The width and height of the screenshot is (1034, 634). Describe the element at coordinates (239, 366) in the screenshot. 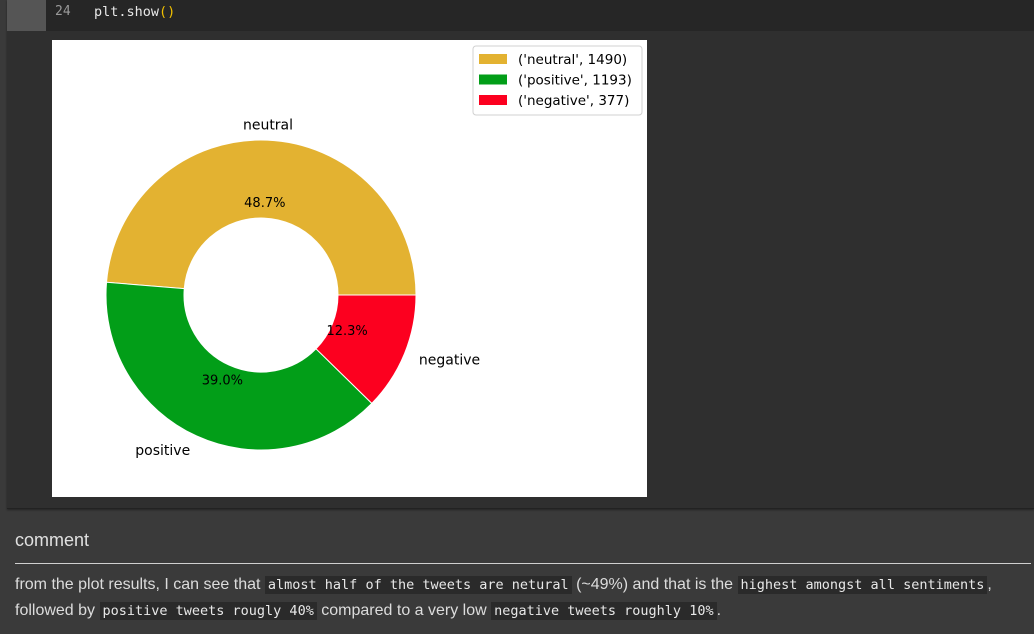

I see `slice-positive` at that location.